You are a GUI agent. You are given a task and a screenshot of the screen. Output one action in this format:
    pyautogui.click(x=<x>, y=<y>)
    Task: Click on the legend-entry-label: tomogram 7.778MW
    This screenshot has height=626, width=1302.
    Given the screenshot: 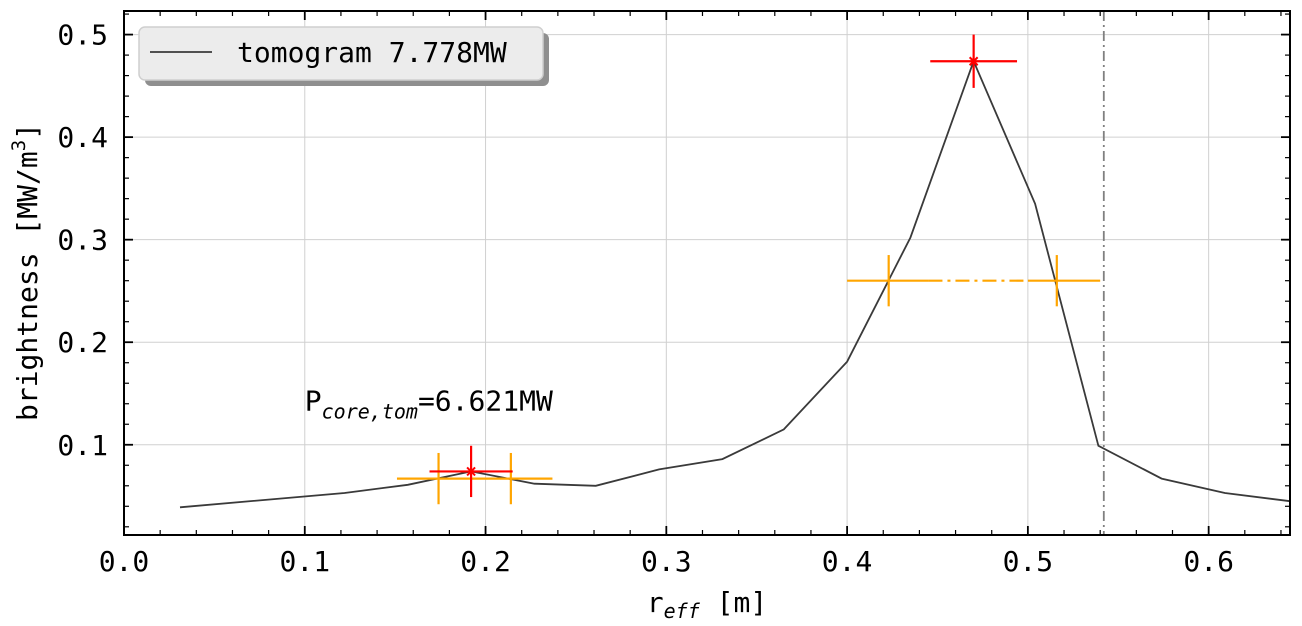 What is the action you would take?
    pyautogui.click(x=372, y=52)
    